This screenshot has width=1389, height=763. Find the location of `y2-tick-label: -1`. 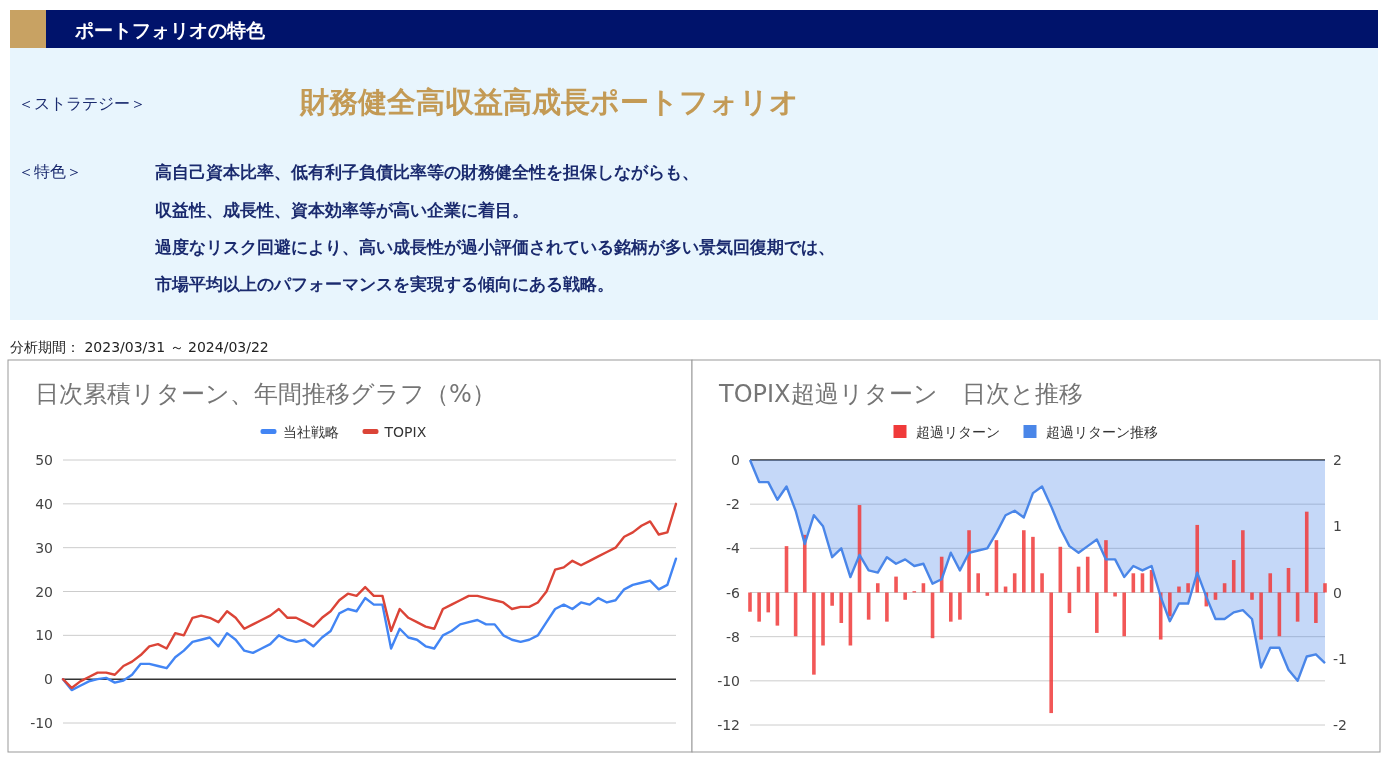

y2-tick-label: -1 is located at coordinates (1340, 658).